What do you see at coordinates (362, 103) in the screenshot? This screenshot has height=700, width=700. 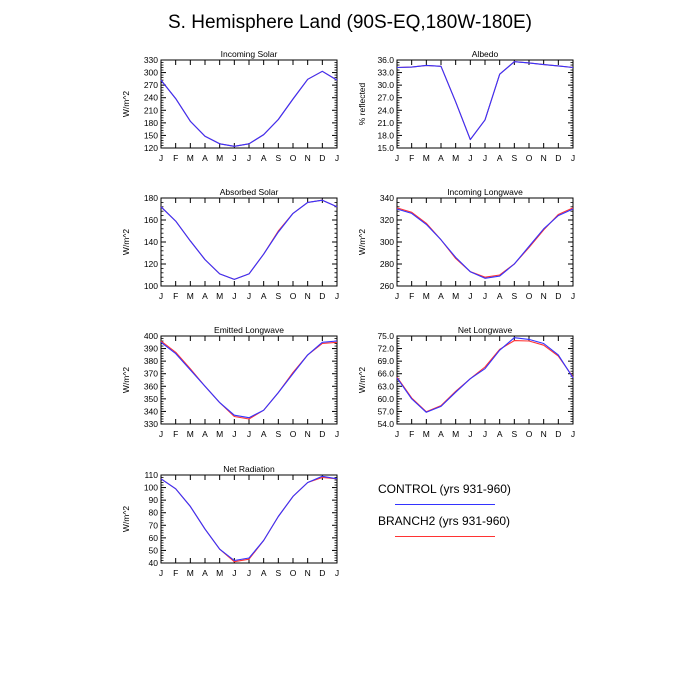 I see `y-axis-label: % reflected` at bounding box center [362, 103].